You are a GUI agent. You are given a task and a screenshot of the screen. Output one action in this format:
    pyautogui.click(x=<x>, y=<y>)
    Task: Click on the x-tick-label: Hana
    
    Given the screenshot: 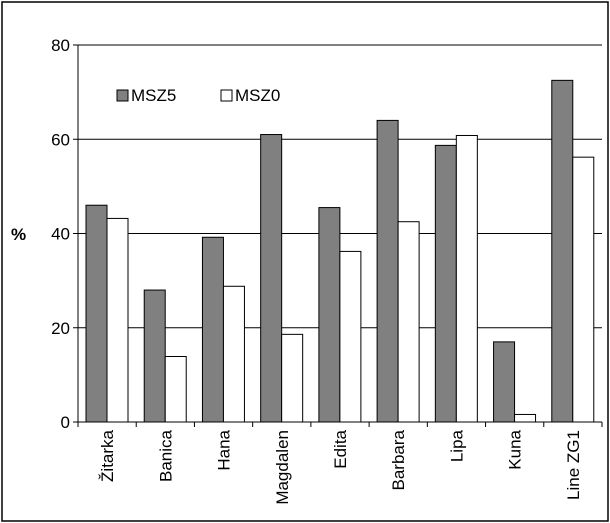 What is the action you would take?
    pyautogui.click(x=224, y=449)
    